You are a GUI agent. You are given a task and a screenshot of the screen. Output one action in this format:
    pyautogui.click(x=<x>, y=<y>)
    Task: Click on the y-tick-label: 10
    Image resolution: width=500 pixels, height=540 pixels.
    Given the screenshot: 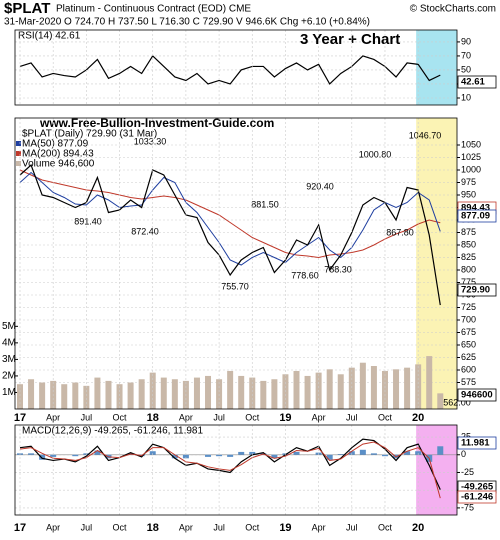 What is the action you would take?
    pyautogui.click(x=466, y=97)
    